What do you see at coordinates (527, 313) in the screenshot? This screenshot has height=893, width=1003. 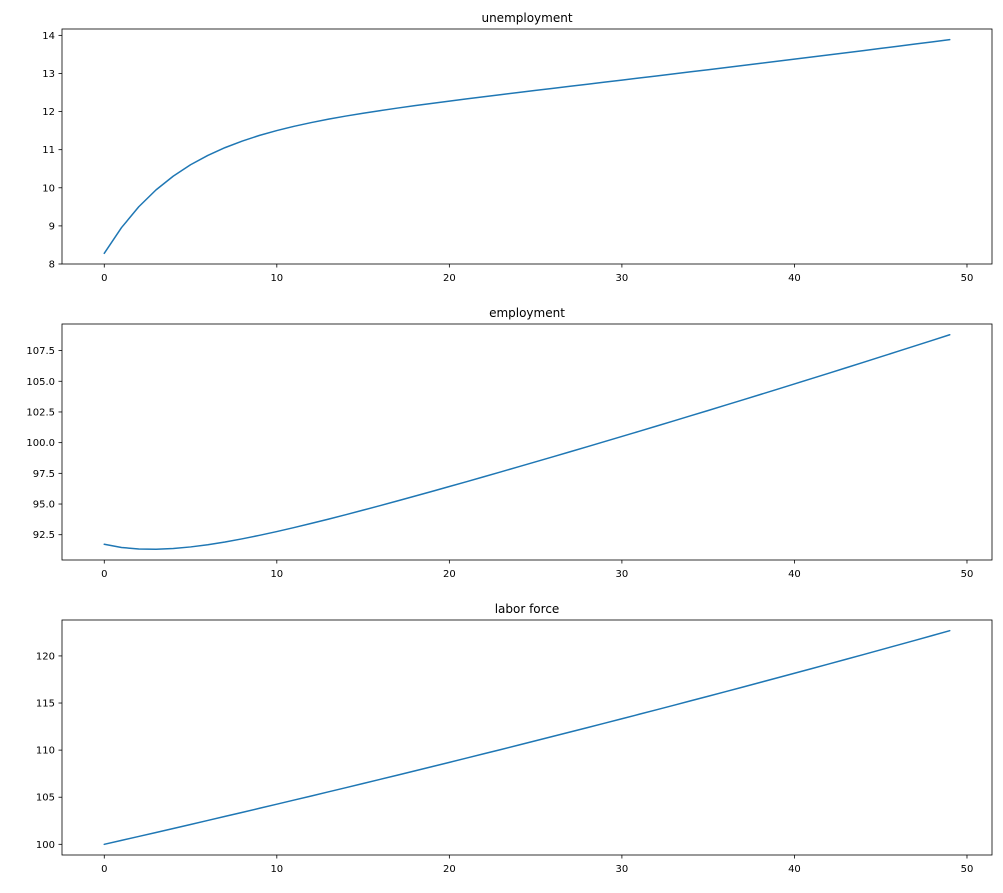 I see `subplot-title: employment` at bounding box center [527, 313].